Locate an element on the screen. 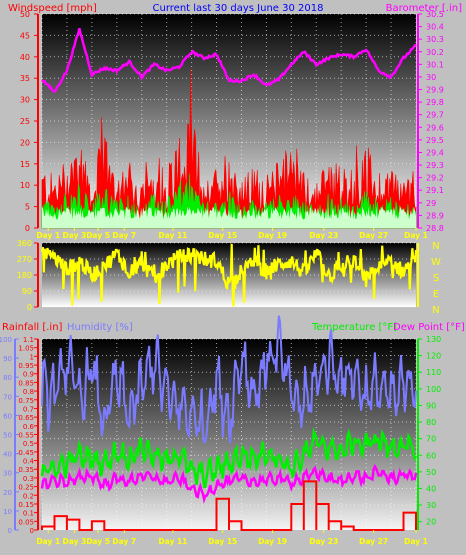  temp-right-tick-label: 110 is located at coordinates (433, 372).